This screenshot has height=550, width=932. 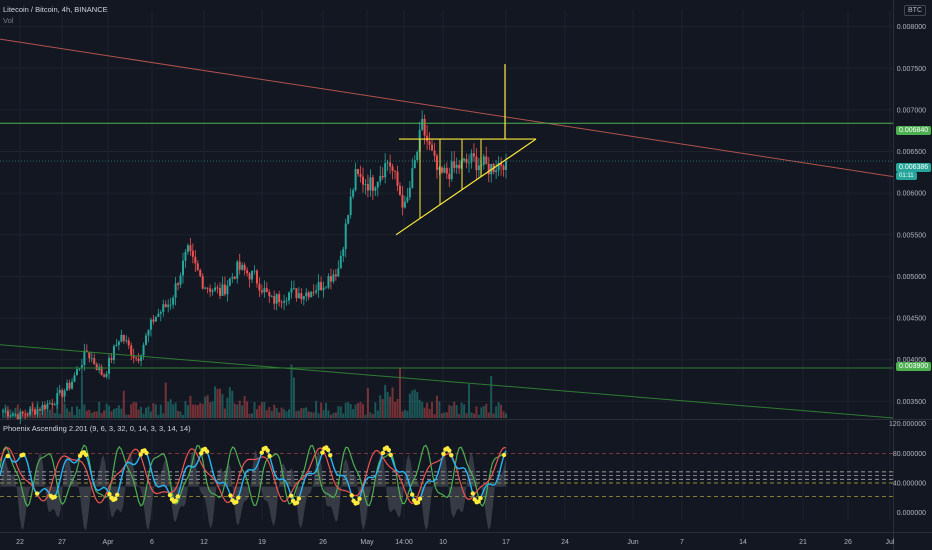 What do you see at coordinates (911, 402) in the screenshot?
I see `price-tick-label: 0.003500` at bounding box center [911, 402].